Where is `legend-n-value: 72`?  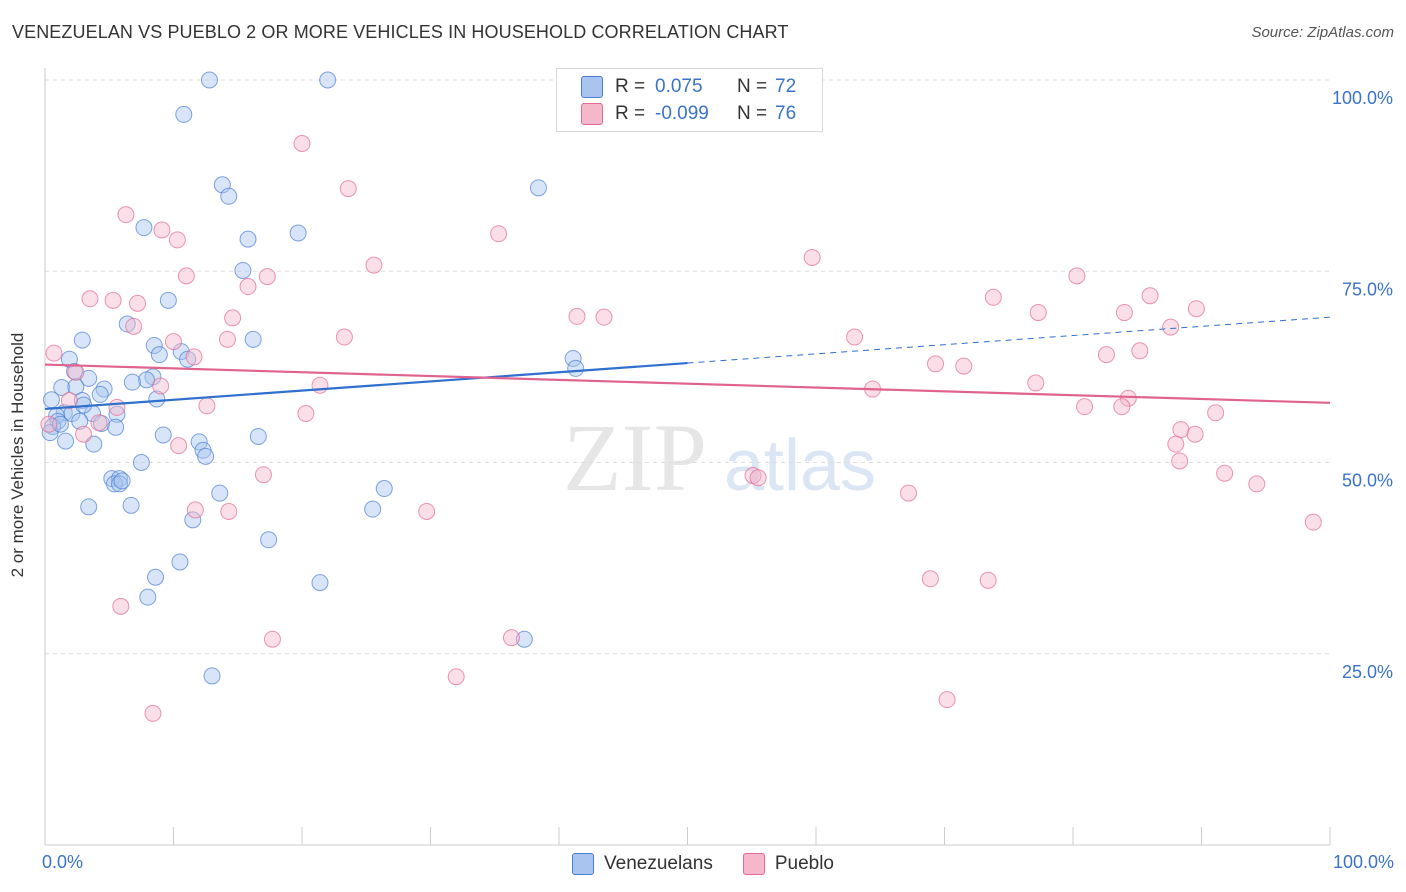 legend-n-value: 72 is located at coordinates (786, 86).